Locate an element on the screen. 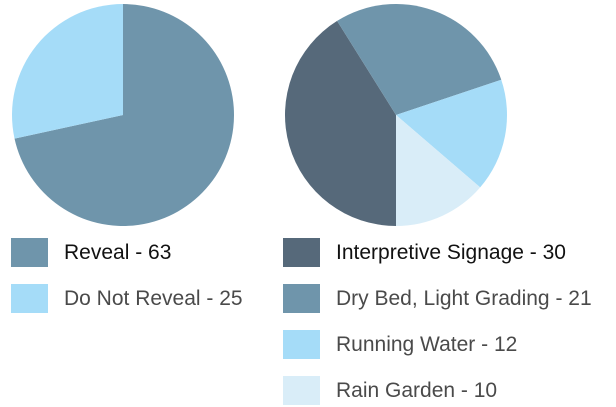 The height and width of the screenshot is (407, 616). legend-label-rain-garden: Rain Garden - 10 is located at coordinates (416, 390).